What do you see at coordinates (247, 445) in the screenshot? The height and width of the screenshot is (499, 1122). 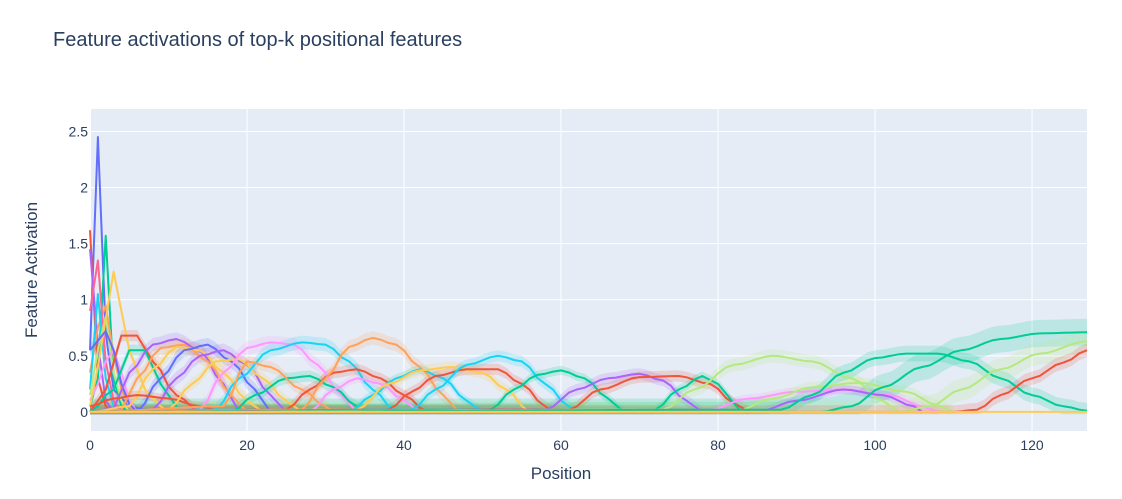 I see `x-tick-label: 20` at bounding box center [247, 445].